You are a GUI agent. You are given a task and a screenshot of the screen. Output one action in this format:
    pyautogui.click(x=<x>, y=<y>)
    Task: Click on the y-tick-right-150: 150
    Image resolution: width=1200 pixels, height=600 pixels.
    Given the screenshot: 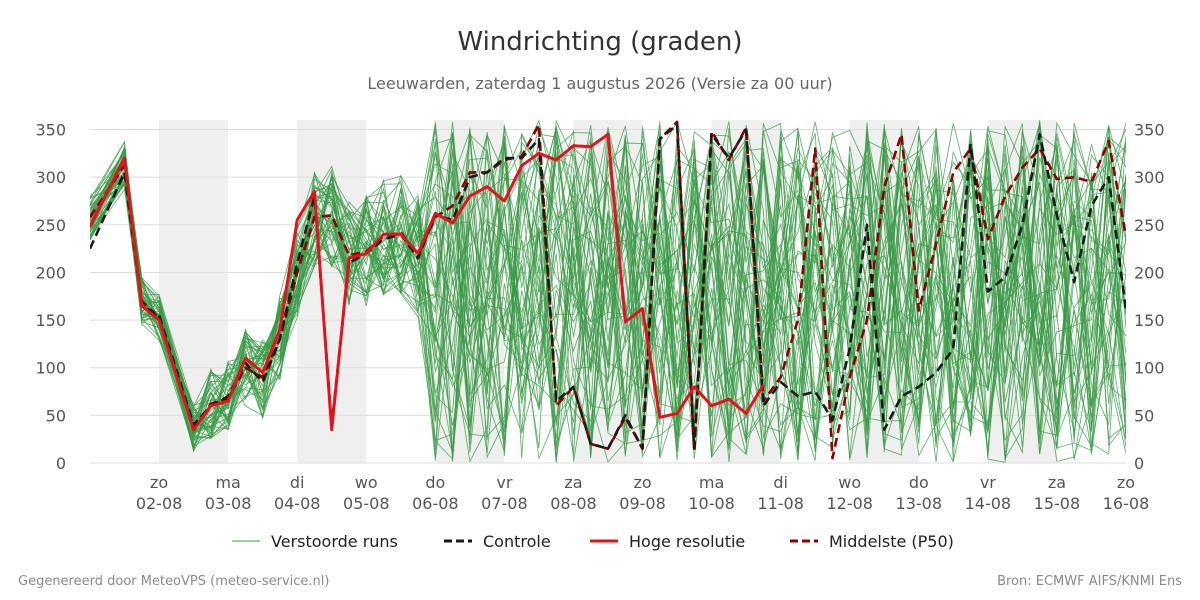 What is the action you would take?
    pyautogui.click(x=1149, y=320)
    